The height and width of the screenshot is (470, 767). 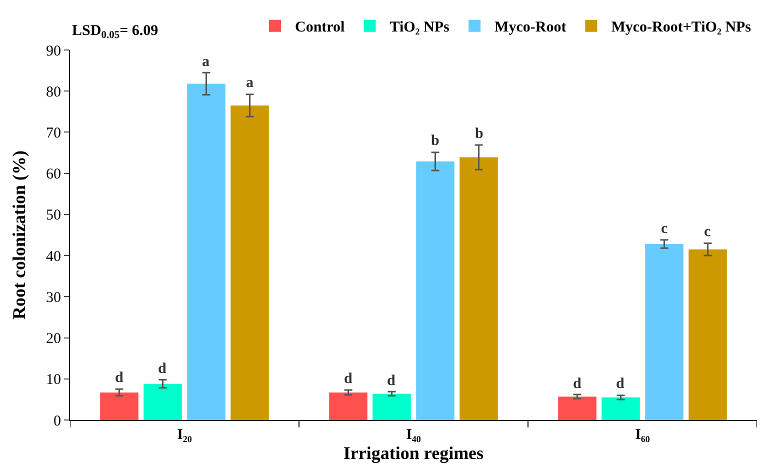 I want to click on legend-label: Myco-Root, so click(x=530, y=28).